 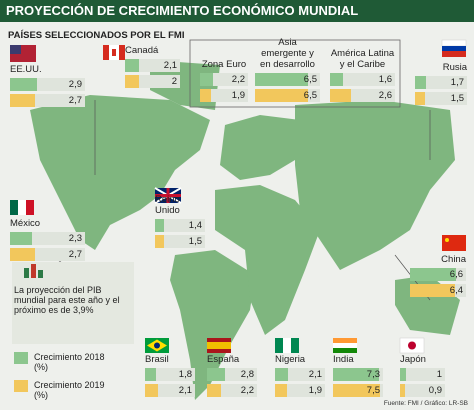 I want to click on country-name: México, so click(x=25, y=223).